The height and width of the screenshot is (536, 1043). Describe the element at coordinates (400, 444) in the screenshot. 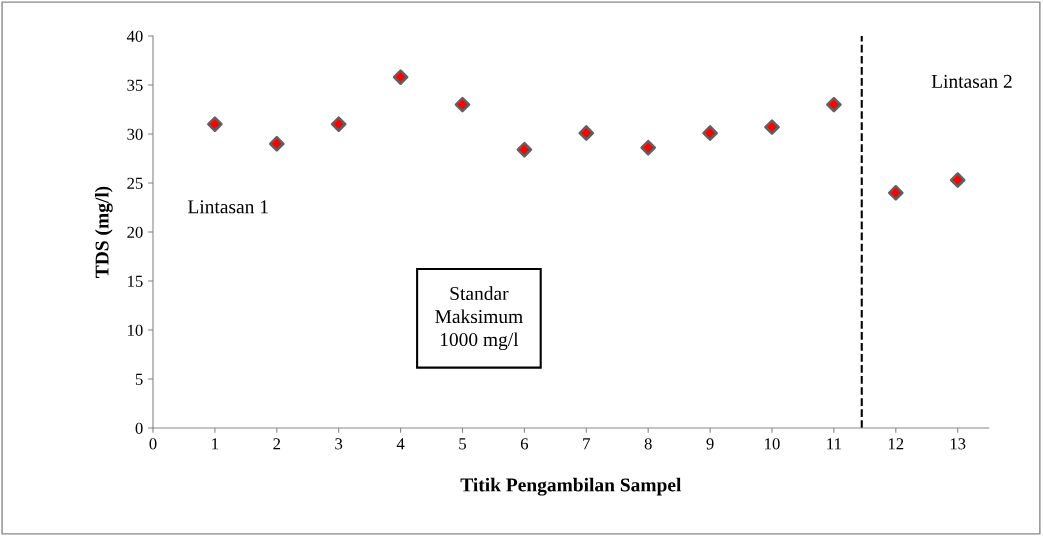

I see `x-tick-label: 4` at that location.